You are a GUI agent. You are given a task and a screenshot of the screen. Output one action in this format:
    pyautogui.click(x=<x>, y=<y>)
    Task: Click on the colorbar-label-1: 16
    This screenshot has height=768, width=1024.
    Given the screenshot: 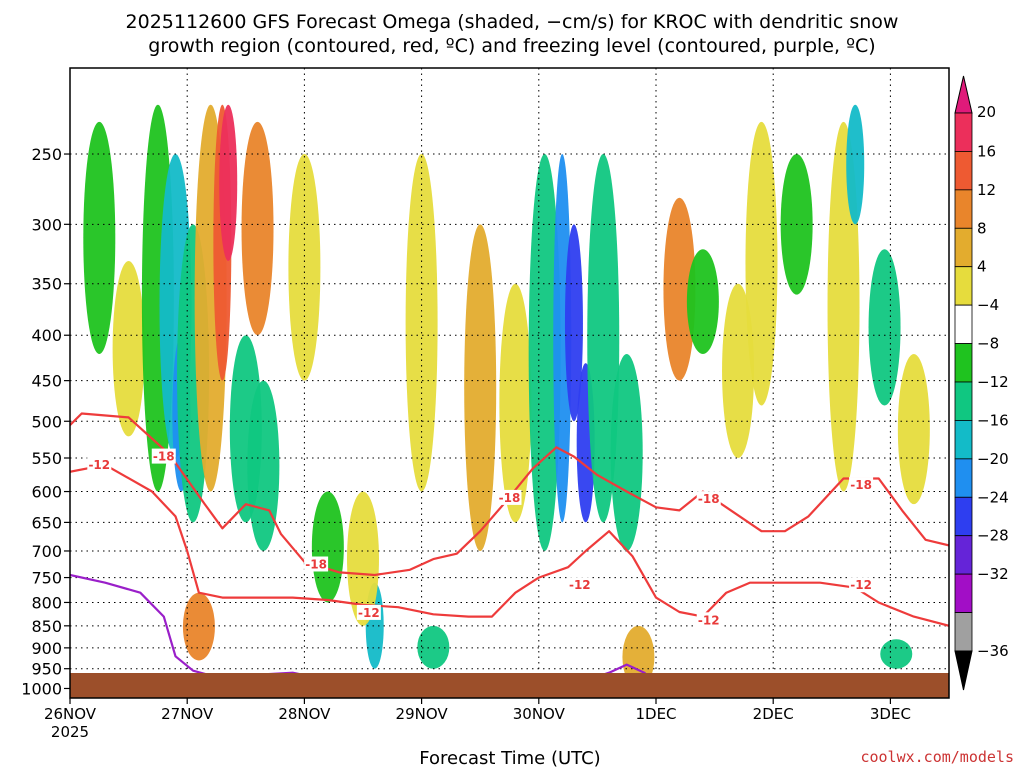 What is the action you would take?
    pyautogui.click(x=986, y=151)
    